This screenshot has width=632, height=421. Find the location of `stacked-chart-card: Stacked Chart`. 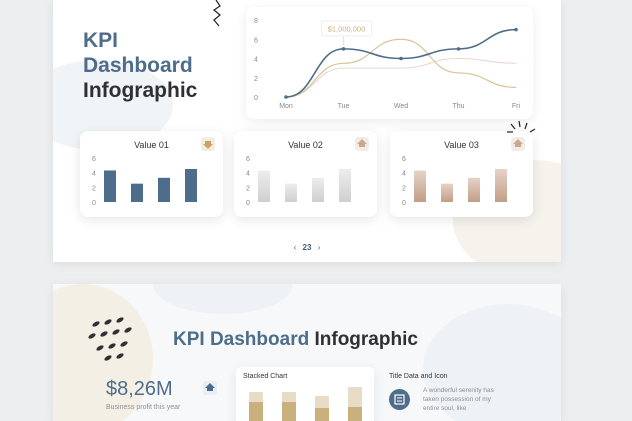

stacked-chart-card: Stacked Chart is located at coordinates (305, 394).